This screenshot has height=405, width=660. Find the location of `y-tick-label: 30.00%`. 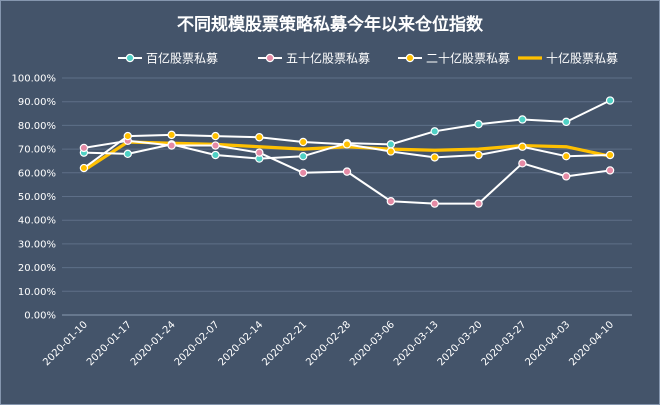

y-tick-label: 30.00% is located at coordinates (37, 244).